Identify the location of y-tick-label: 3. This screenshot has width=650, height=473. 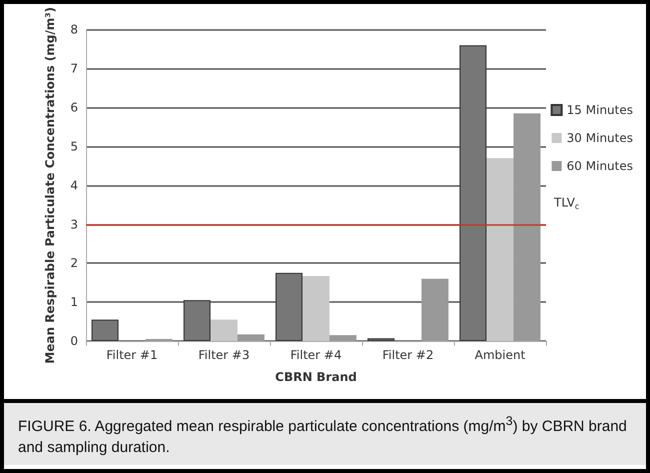
(74, 224).